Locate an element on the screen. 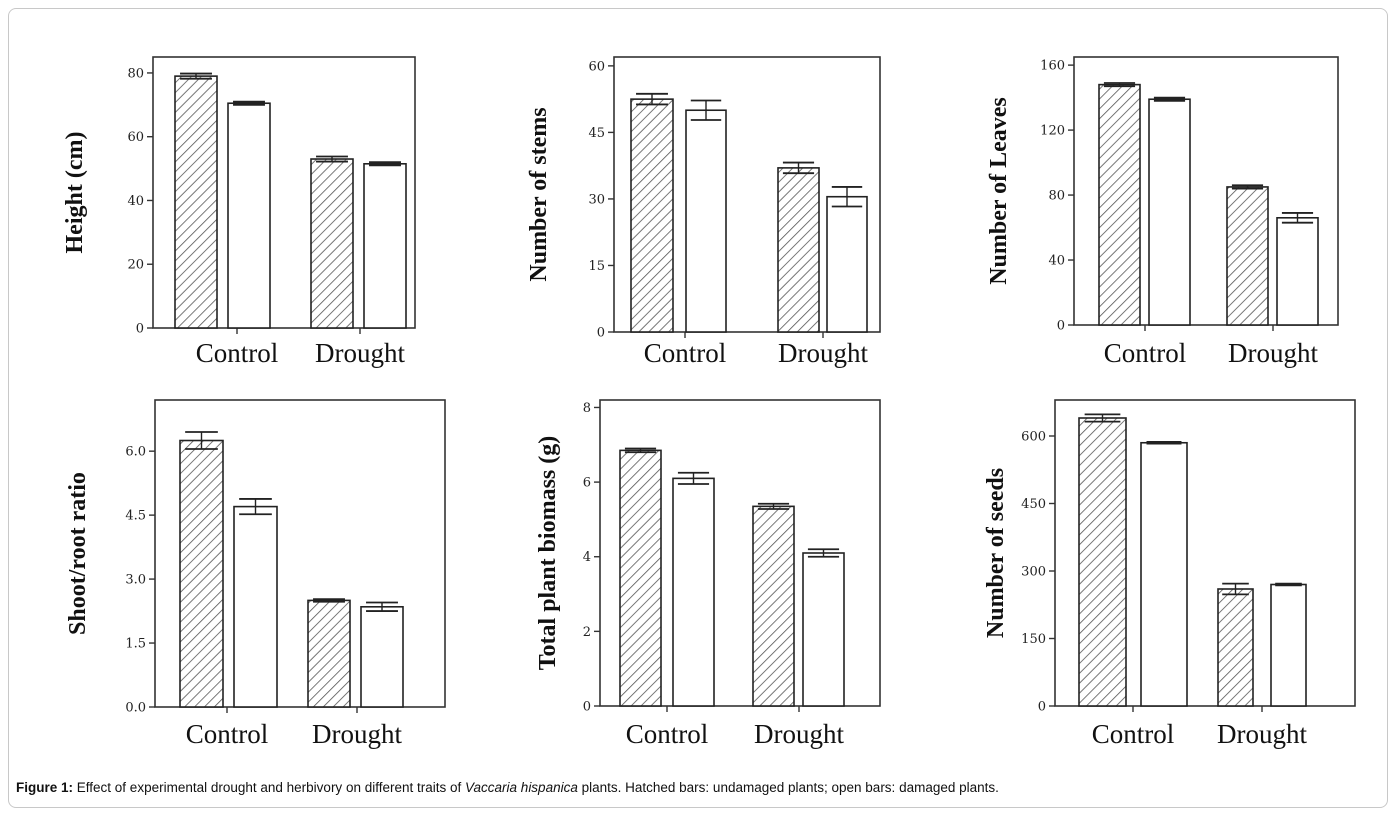 This screenshot has width=1398, height=816. chart-panel-1: 0 20 40 60 80 Control Drought Height (cm) is located at coordinates (239, 212).